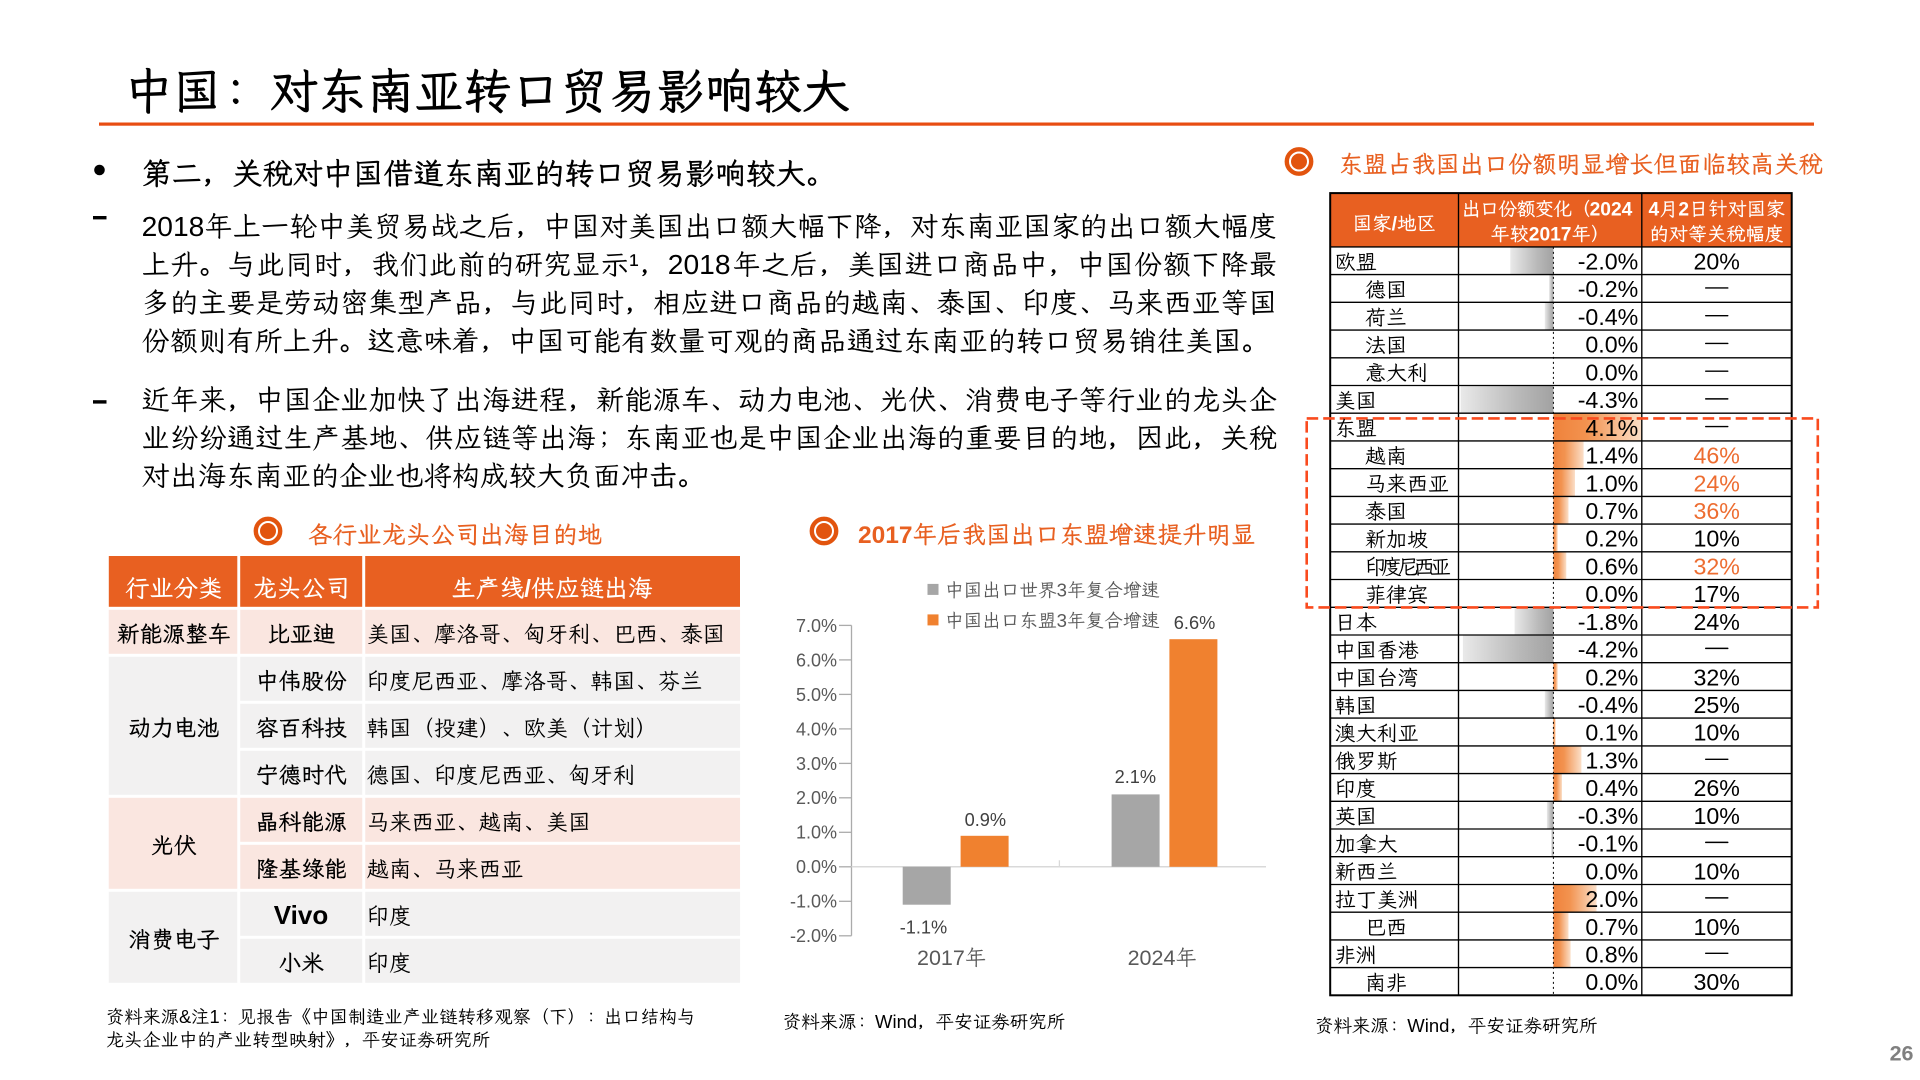 This screenshot has height=1080, width=1920. Describe the element at coordinates (1135, 777) in the screenshot. I see `svg-text: 2.1%` at that location.